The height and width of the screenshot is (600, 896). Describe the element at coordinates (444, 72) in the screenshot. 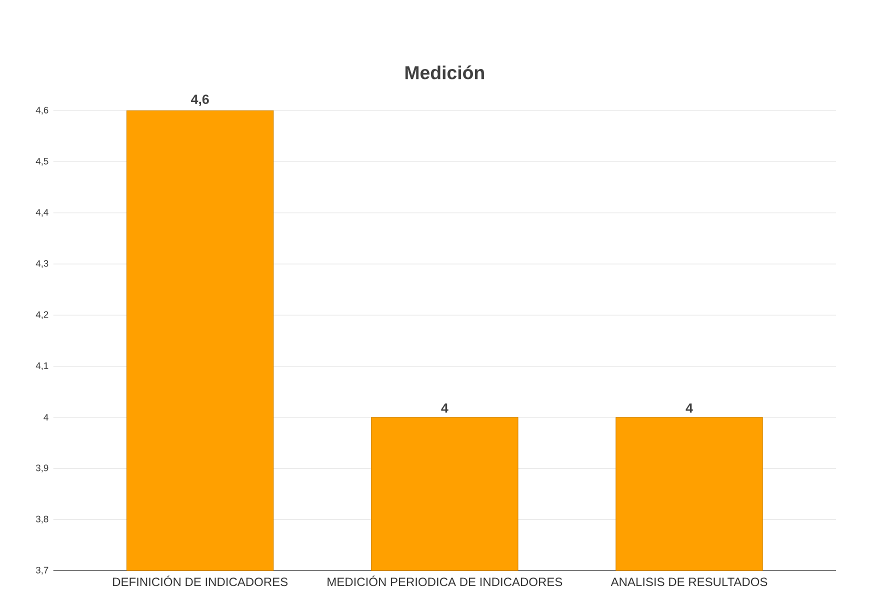

I see `chart-title: Medición` at that location.